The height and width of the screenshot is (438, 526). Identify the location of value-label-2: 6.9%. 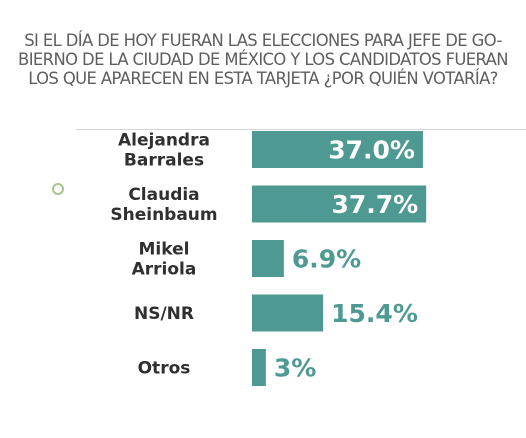
(326, 259).